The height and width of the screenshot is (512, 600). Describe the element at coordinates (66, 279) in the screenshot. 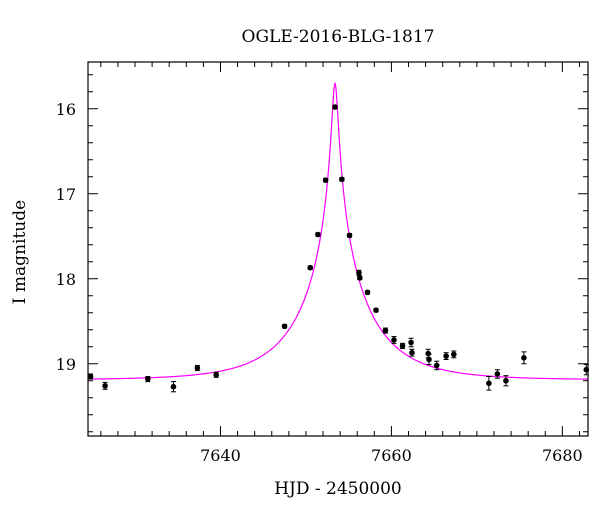

I see `y-tick-label: 18` at that location.